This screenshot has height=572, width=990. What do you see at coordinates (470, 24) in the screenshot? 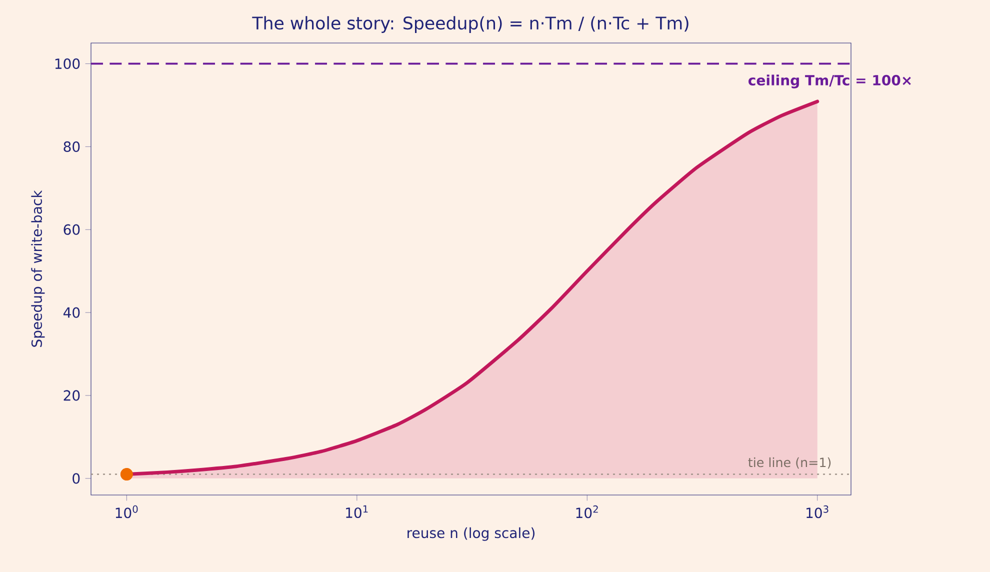
I see `chart-title: The whole story: Speedup(n) = n·Tm / (n·Tc + Tm)` at bounding box center [470, 24].